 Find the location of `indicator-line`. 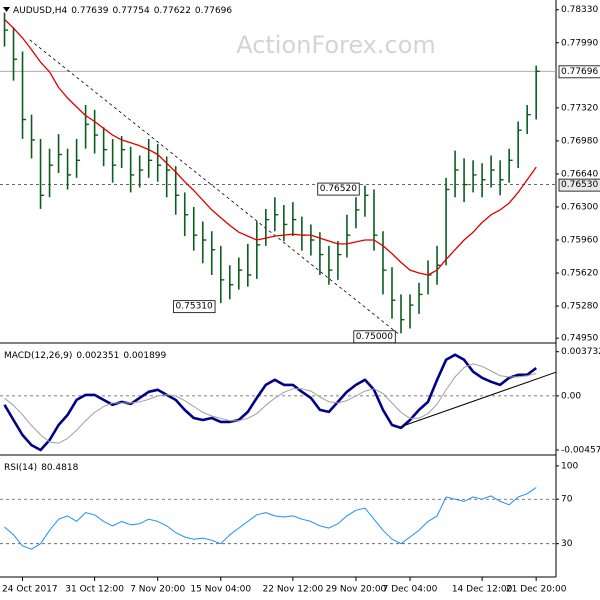

indicator-line is located at coordinates (270, 518).